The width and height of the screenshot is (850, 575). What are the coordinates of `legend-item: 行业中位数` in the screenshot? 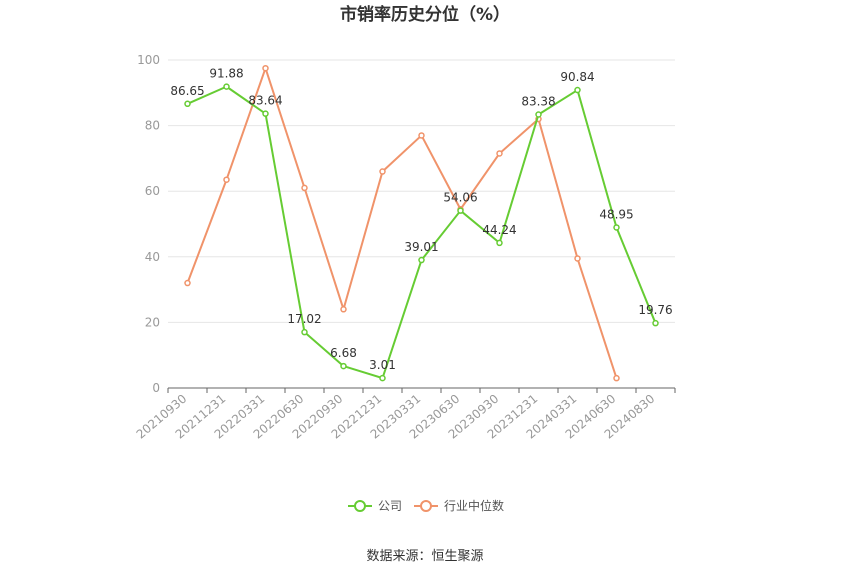 It's located at (459, 505).